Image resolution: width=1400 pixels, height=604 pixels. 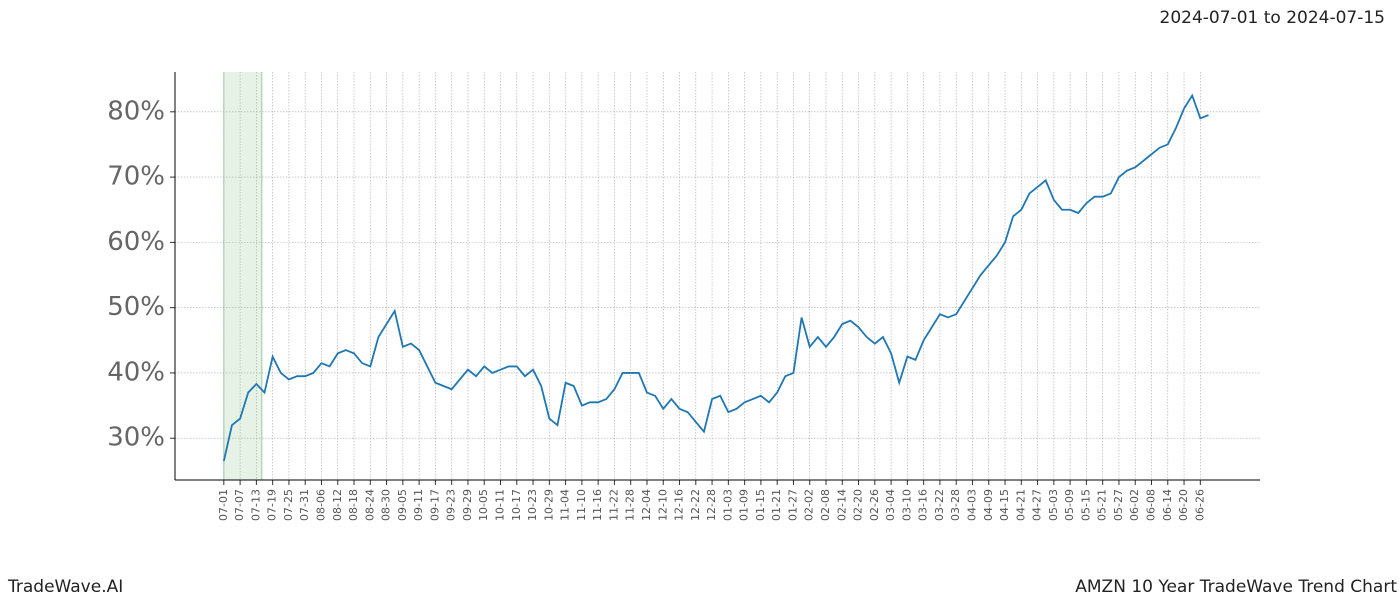 I want to click on x-tick-label: 06-20, so click(x=1183, y=505).